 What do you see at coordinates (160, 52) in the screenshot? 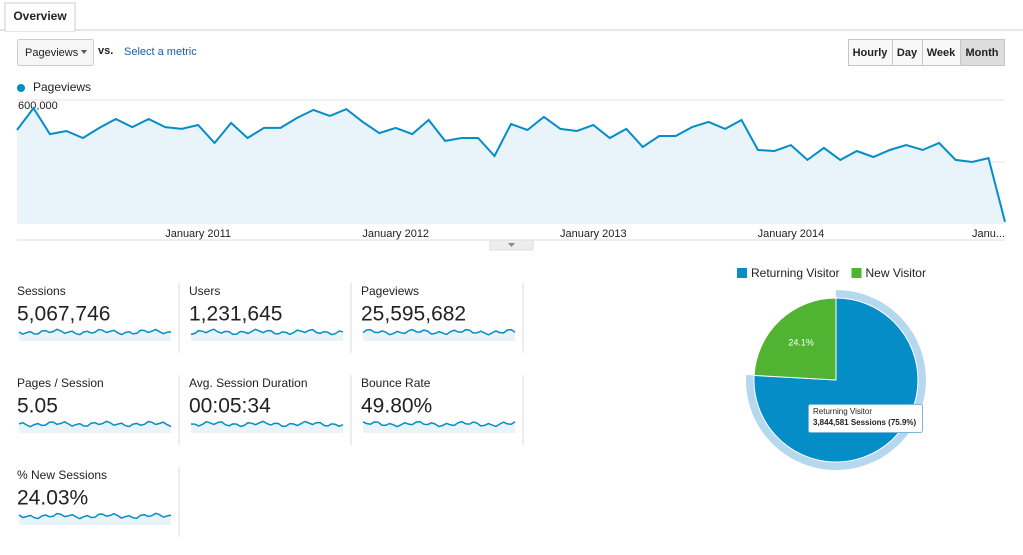
I see `select-metric: Select a metric` at bounding box center [160, 52].